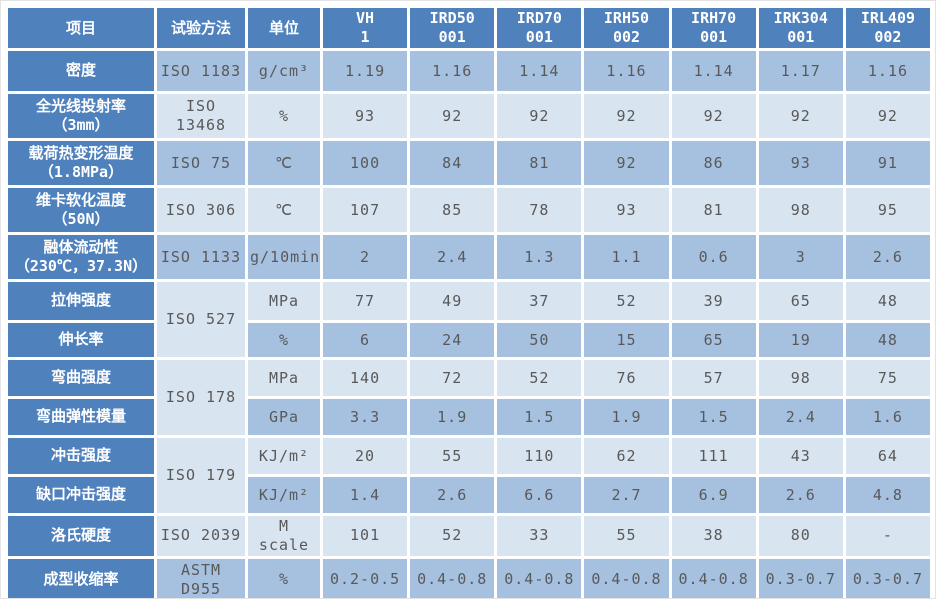  Describe the element at coordinates (469, 340) in the screenshot. I see `table-row-elongation: 伸长率 % 6 24 50 15 65 19 48` at that location.